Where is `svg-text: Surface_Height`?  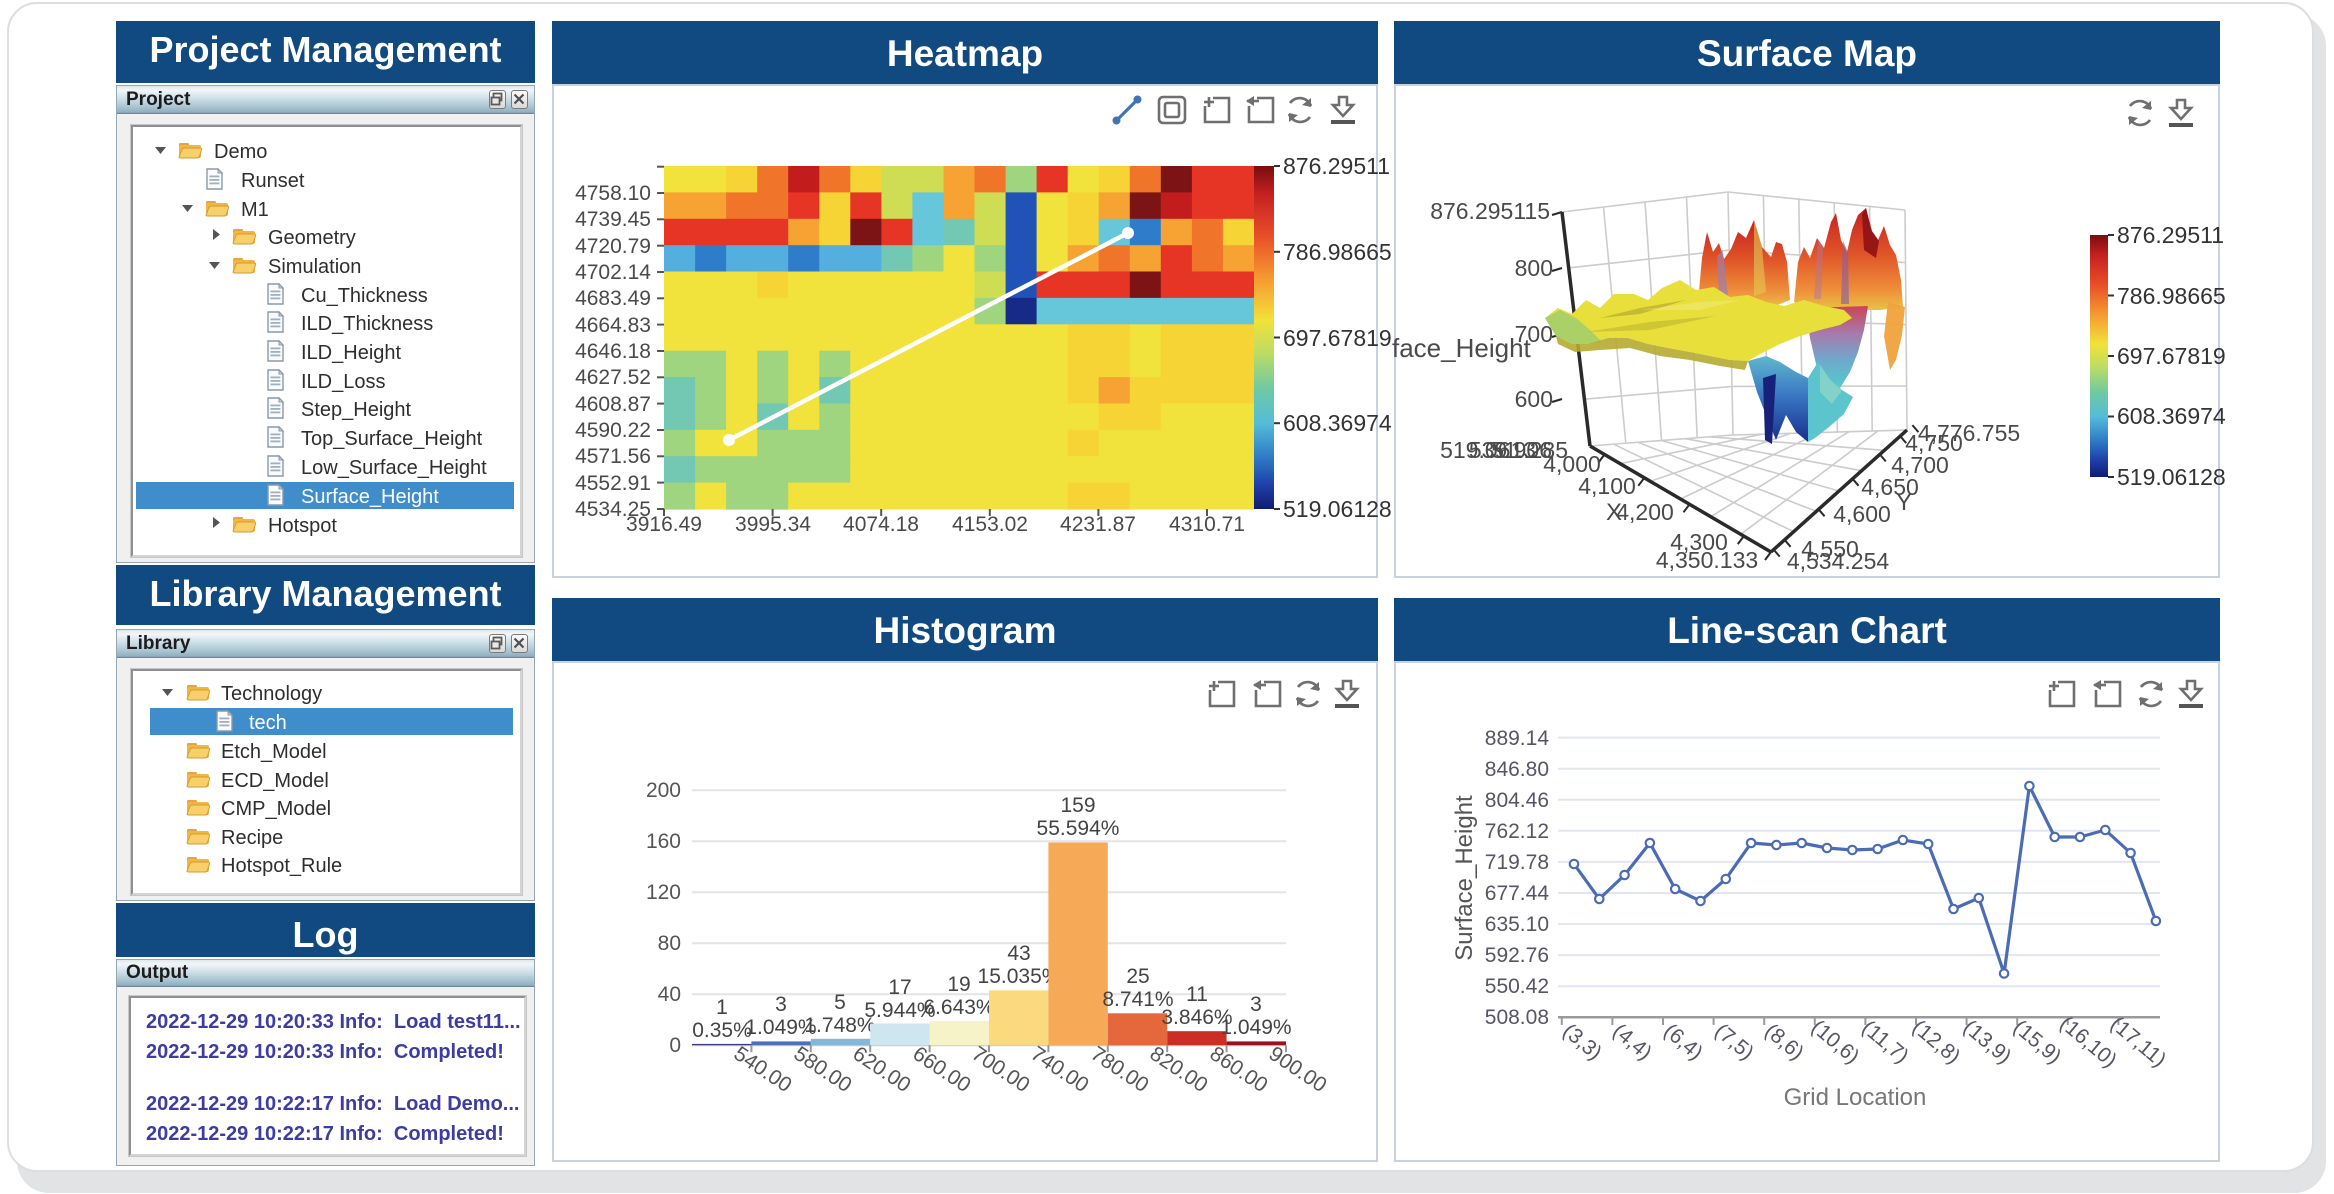 svg-text: Surface_Height is located at coordinates (370, 497).